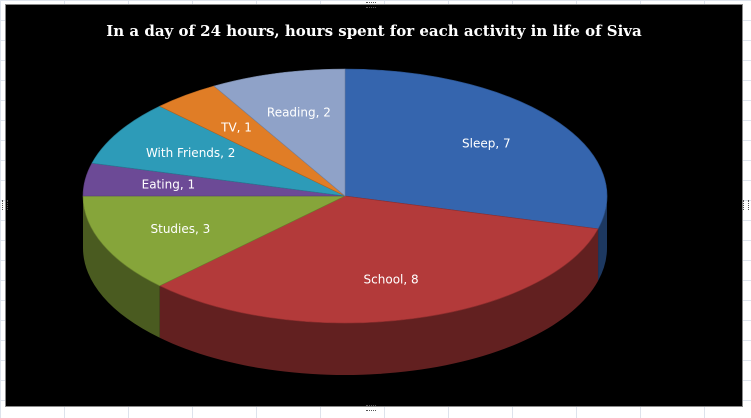 The height and width of the screenshot is (418, 751). I want to click on pie-slice-with-friends, so click(218, 151).